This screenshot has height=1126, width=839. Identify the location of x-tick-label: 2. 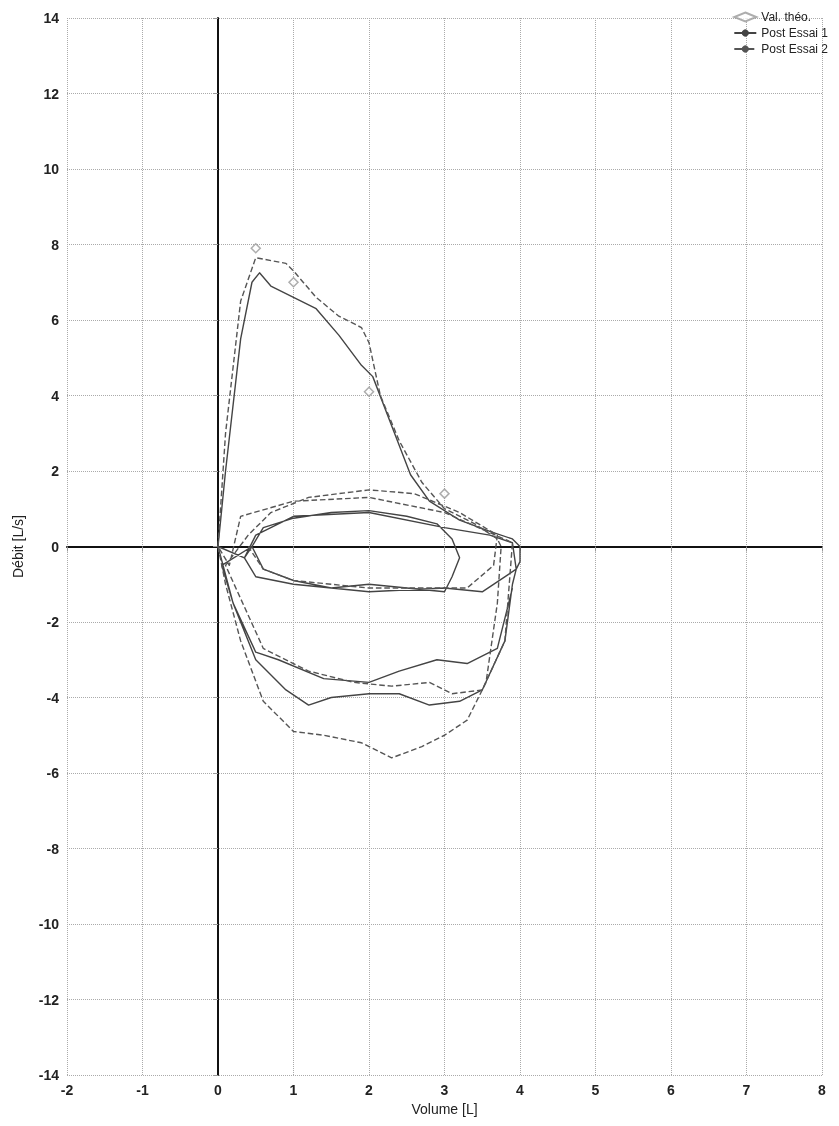
(369, 1090).